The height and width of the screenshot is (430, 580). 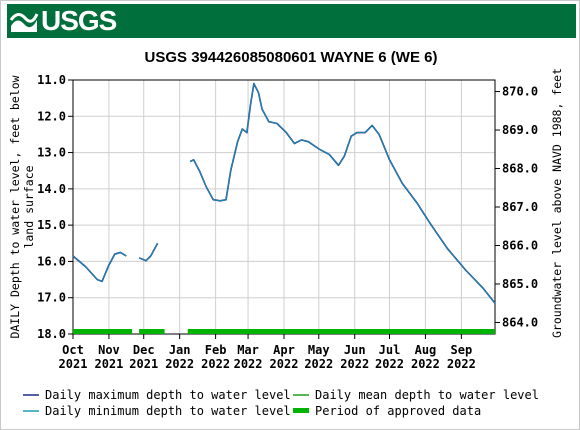 I want to click on y-right-tick-label: 869.0, so click(x=520, y=130).